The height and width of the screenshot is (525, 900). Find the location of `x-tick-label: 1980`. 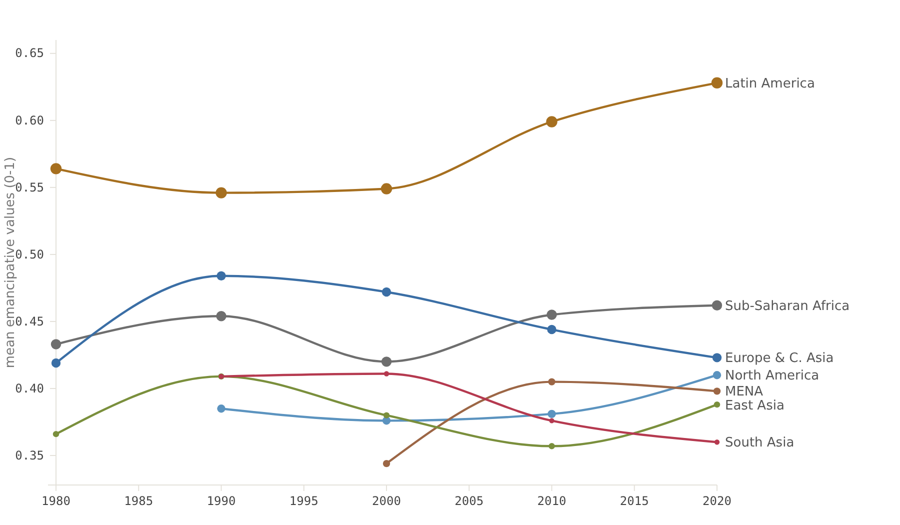

x-tick-label: 1980 is located at coordinates (56, 501).